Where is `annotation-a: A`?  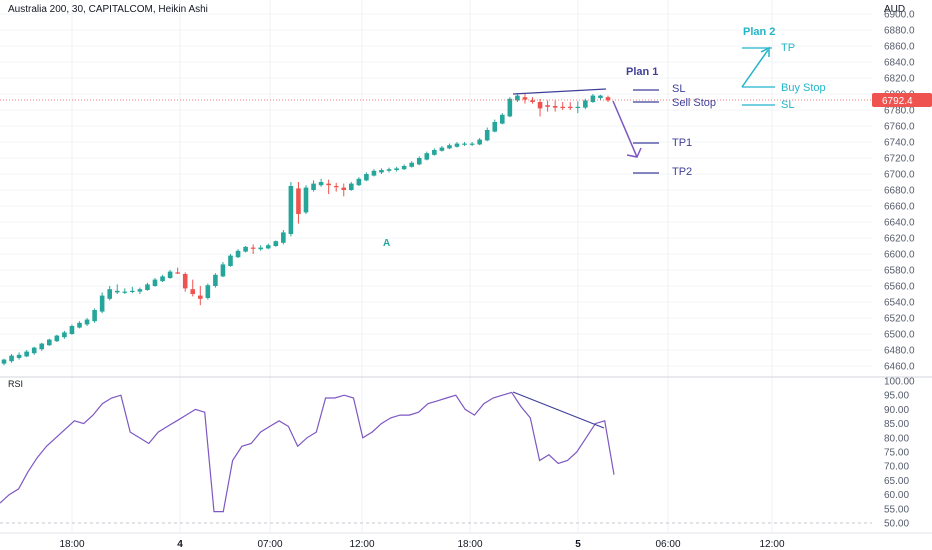 annotation-a: A is located at coordinates (386, 243).